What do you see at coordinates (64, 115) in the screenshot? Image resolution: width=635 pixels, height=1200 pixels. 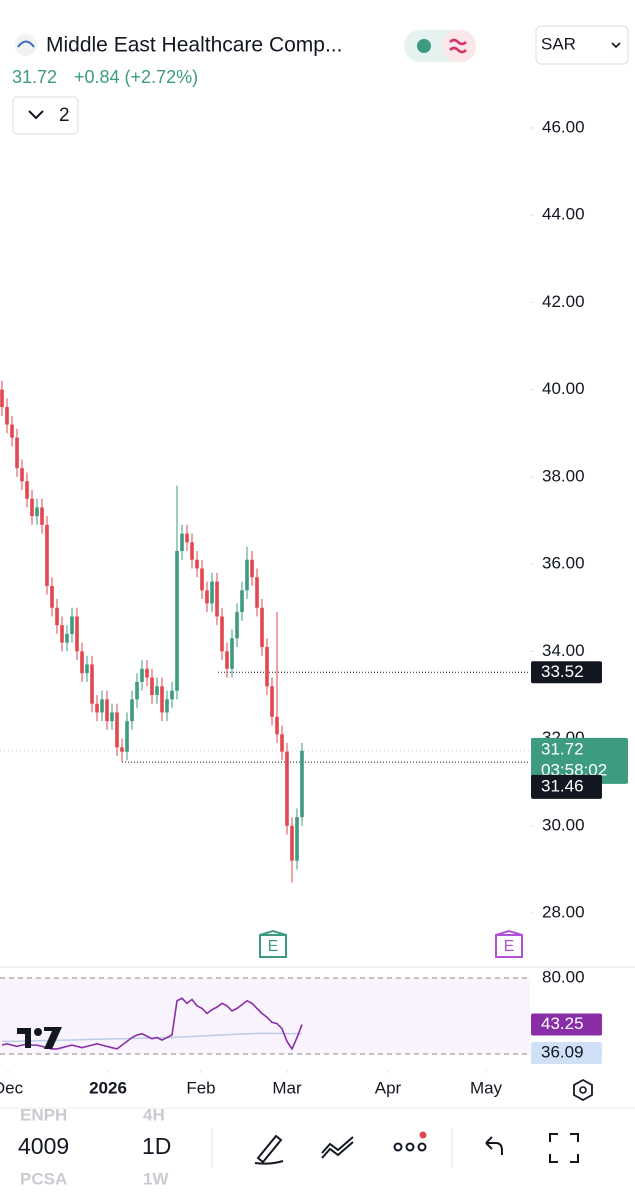 I see `panes-count: 2` at bounding box center [64, 115].